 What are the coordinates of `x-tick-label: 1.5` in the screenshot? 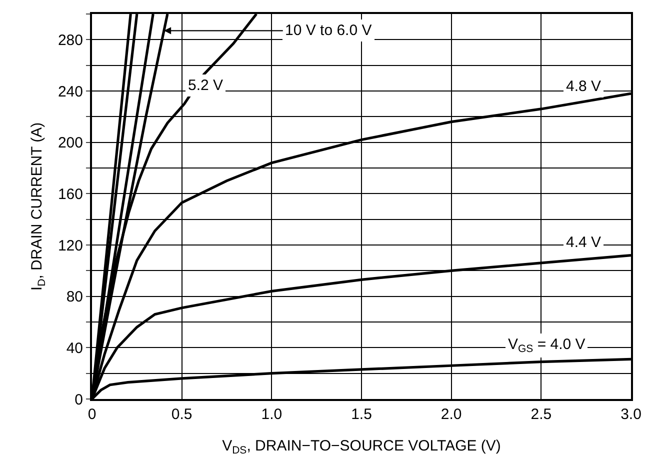 It's located at (361, 414).